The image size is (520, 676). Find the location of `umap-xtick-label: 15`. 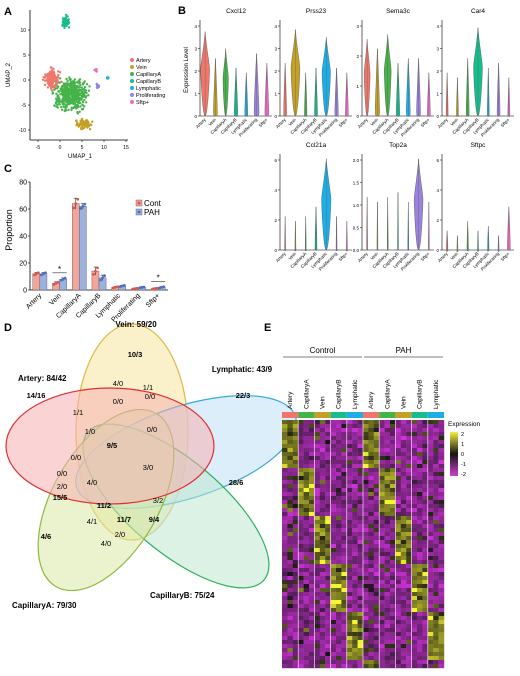

umap-xtick-label: 15 is located at coordinates (126, 148).